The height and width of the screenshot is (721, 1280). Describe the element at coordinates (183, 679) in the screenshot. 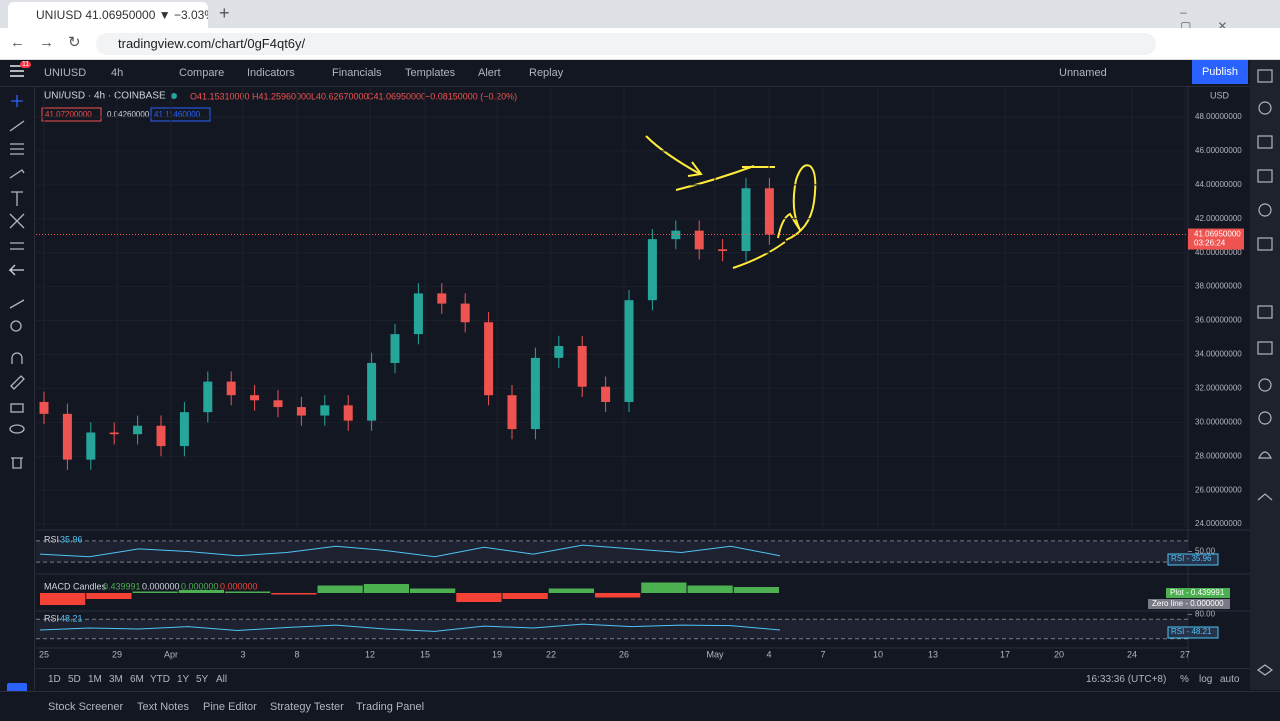

I see `range-button: 1Y` at that location.